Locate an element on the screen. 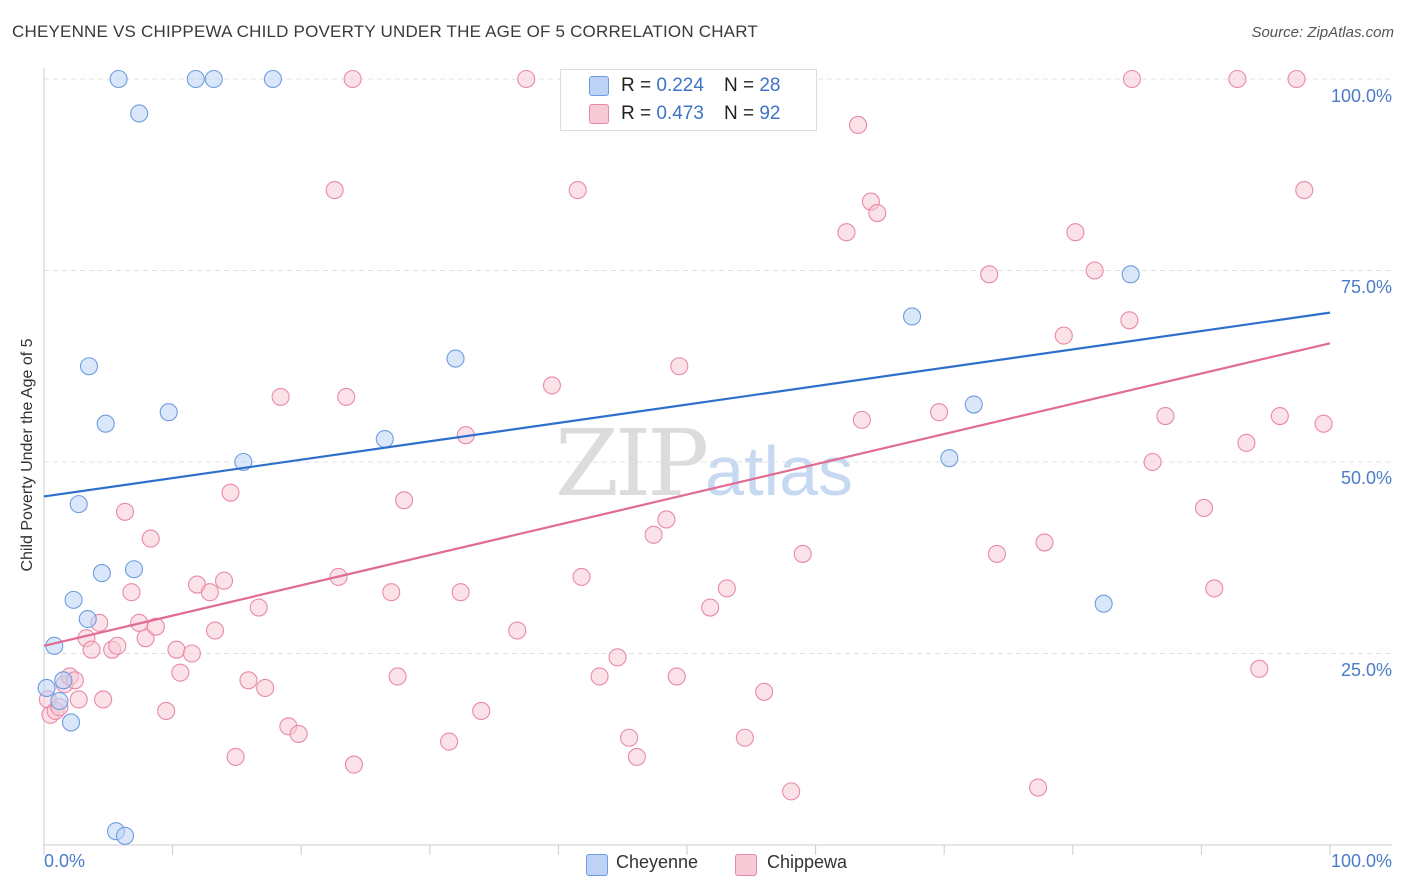 This screenshot has width=1406, height=892. stats-legend: R = 0.224 N = 28 R = 0.473 N = 92 is located at coordinates (688, 100).